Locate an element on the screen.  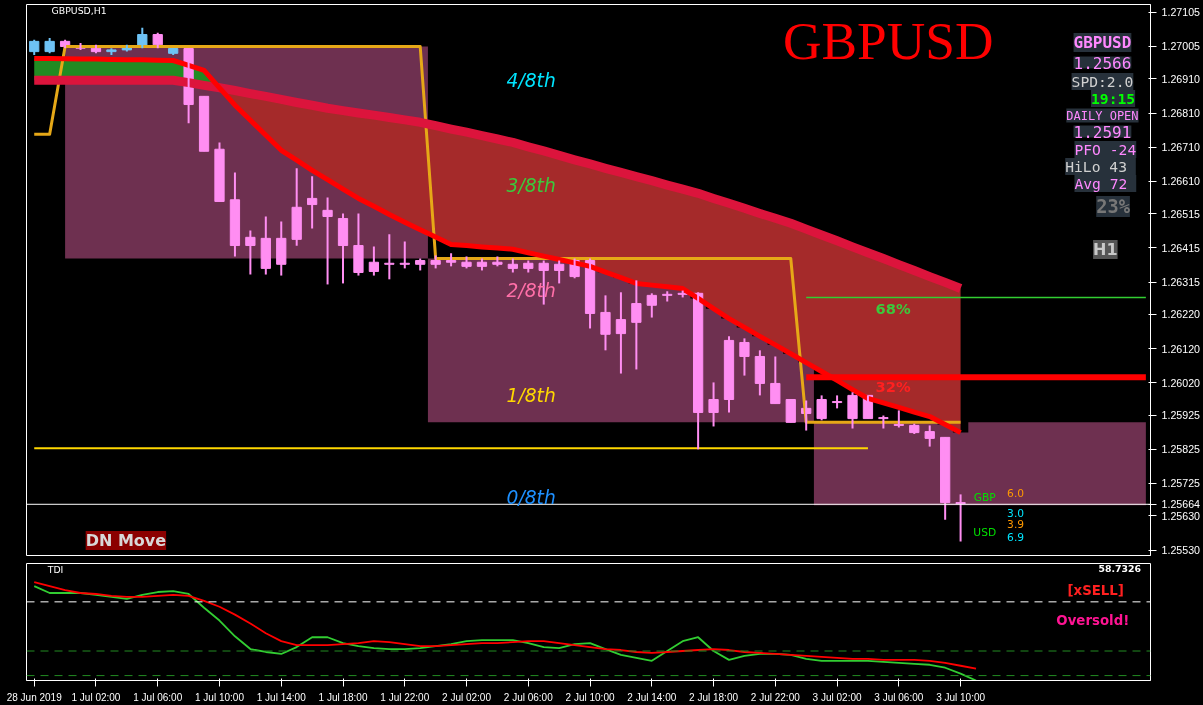
annotation: DN Move is located at coordinates (126, 540).